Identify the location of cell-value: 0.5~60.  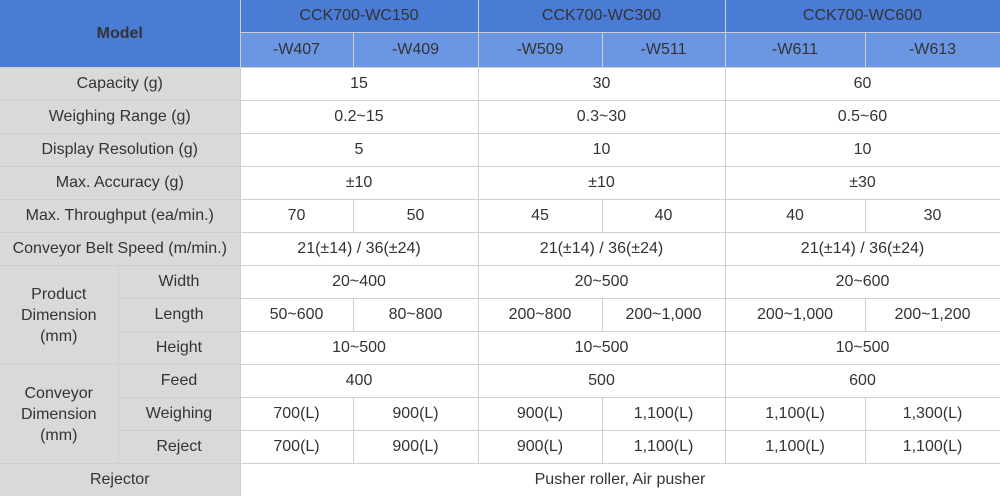
(862, 117).